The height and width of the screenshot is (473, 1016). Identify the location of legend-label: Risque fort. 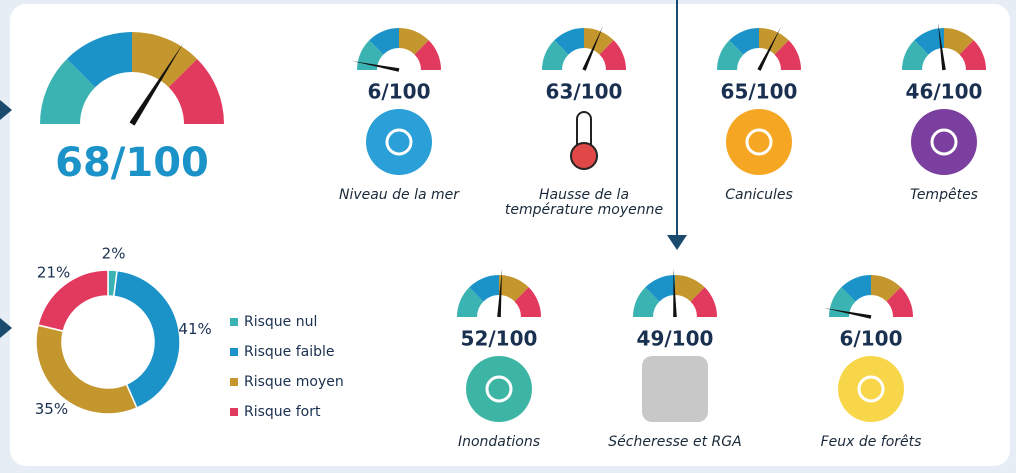
(282, 412).